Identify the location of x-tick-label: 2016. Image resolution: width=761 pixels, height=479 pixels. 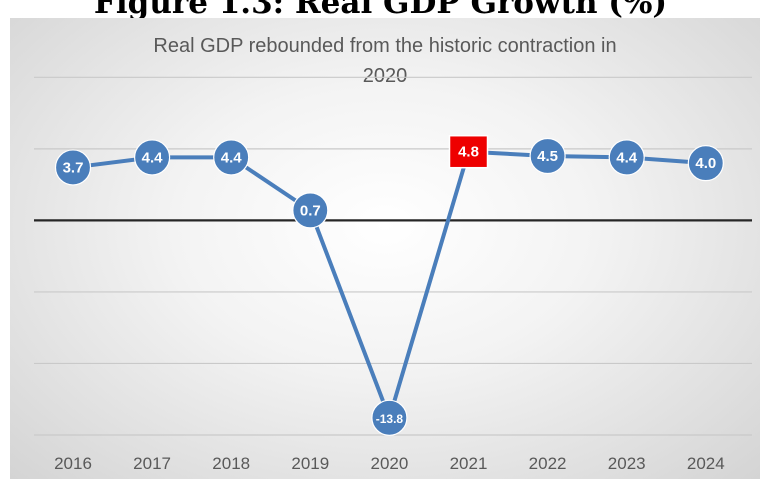
(73, 463).